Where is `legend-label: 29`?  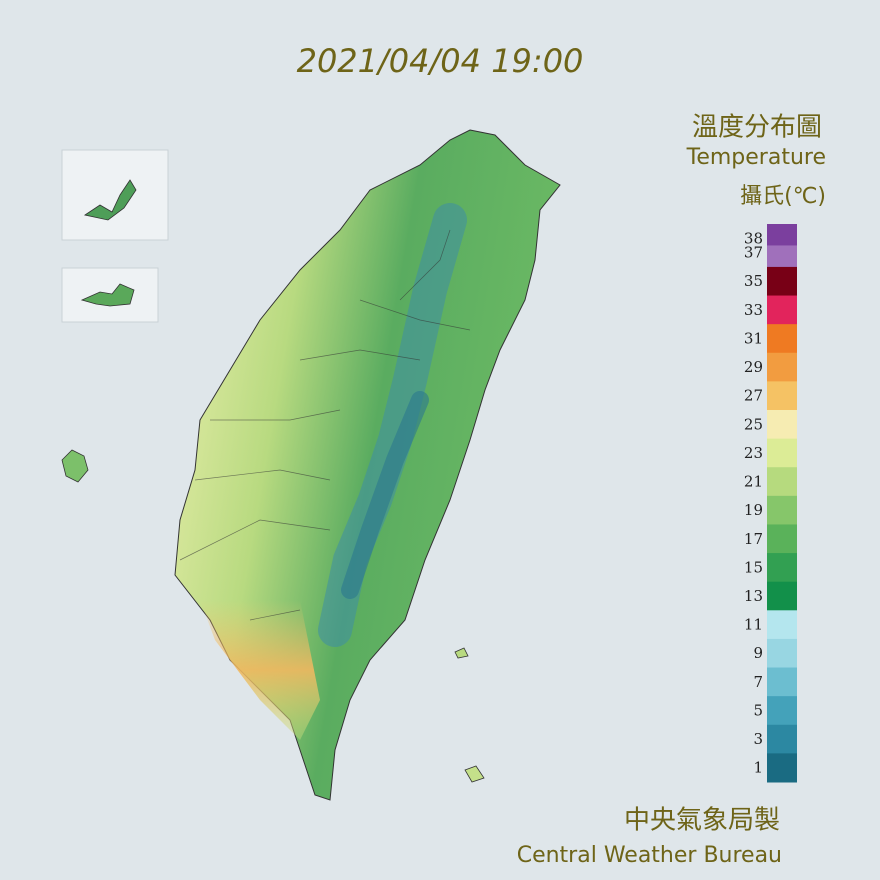 legend-label: 29 is located at coordinates (753, 367).